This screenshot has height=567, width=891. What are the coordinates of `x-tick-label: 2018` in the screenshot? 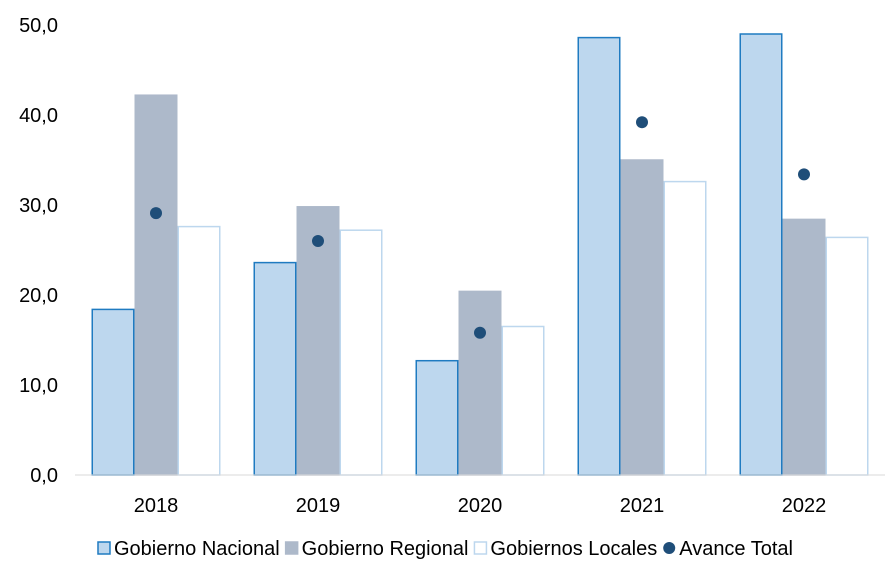 It's located at (156, 506).